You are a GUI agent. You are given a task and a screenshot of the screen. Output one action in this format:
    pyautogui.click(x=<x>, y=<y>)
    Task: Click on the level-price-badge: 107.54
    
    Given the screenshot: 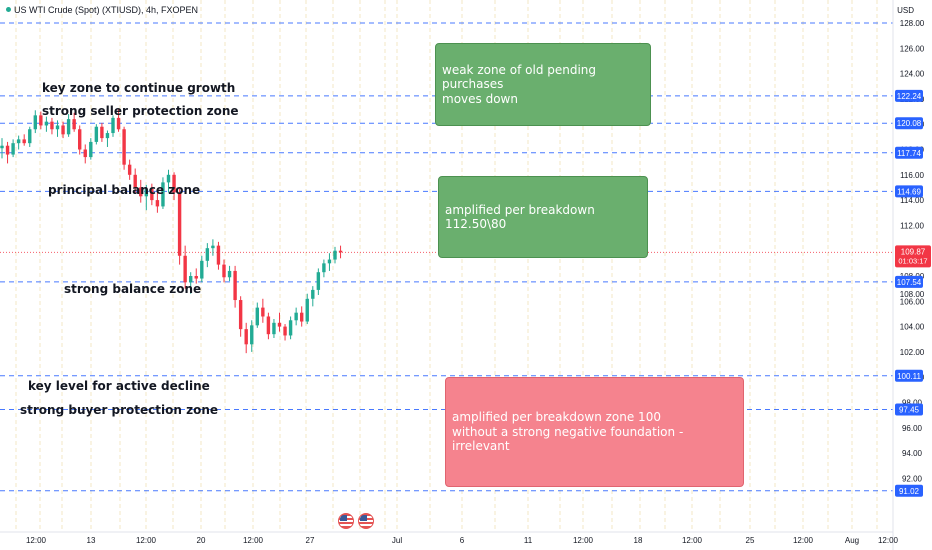 What is the action you would take?
    pyautogui.click(x=909, y=281)
    